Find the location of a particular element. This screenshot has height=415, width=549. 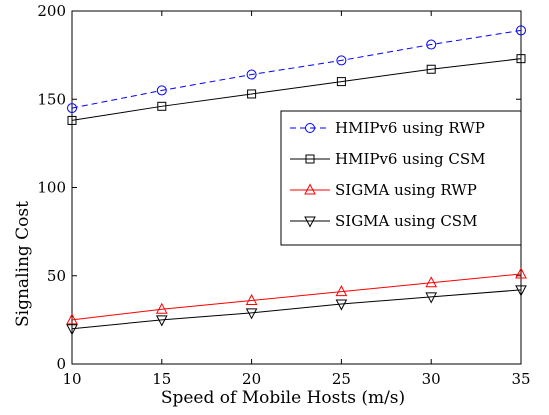

legend-entry: SIGMA using RWP is located at coordinates (383, 190).